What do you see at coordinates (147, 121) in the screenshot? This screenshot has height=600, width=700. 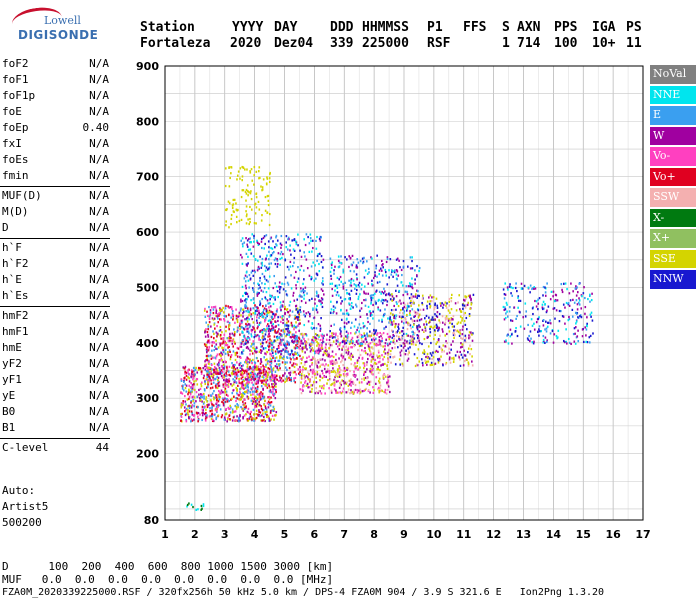 I see `y-tick-label: 800` at bounding box center [147, 121].